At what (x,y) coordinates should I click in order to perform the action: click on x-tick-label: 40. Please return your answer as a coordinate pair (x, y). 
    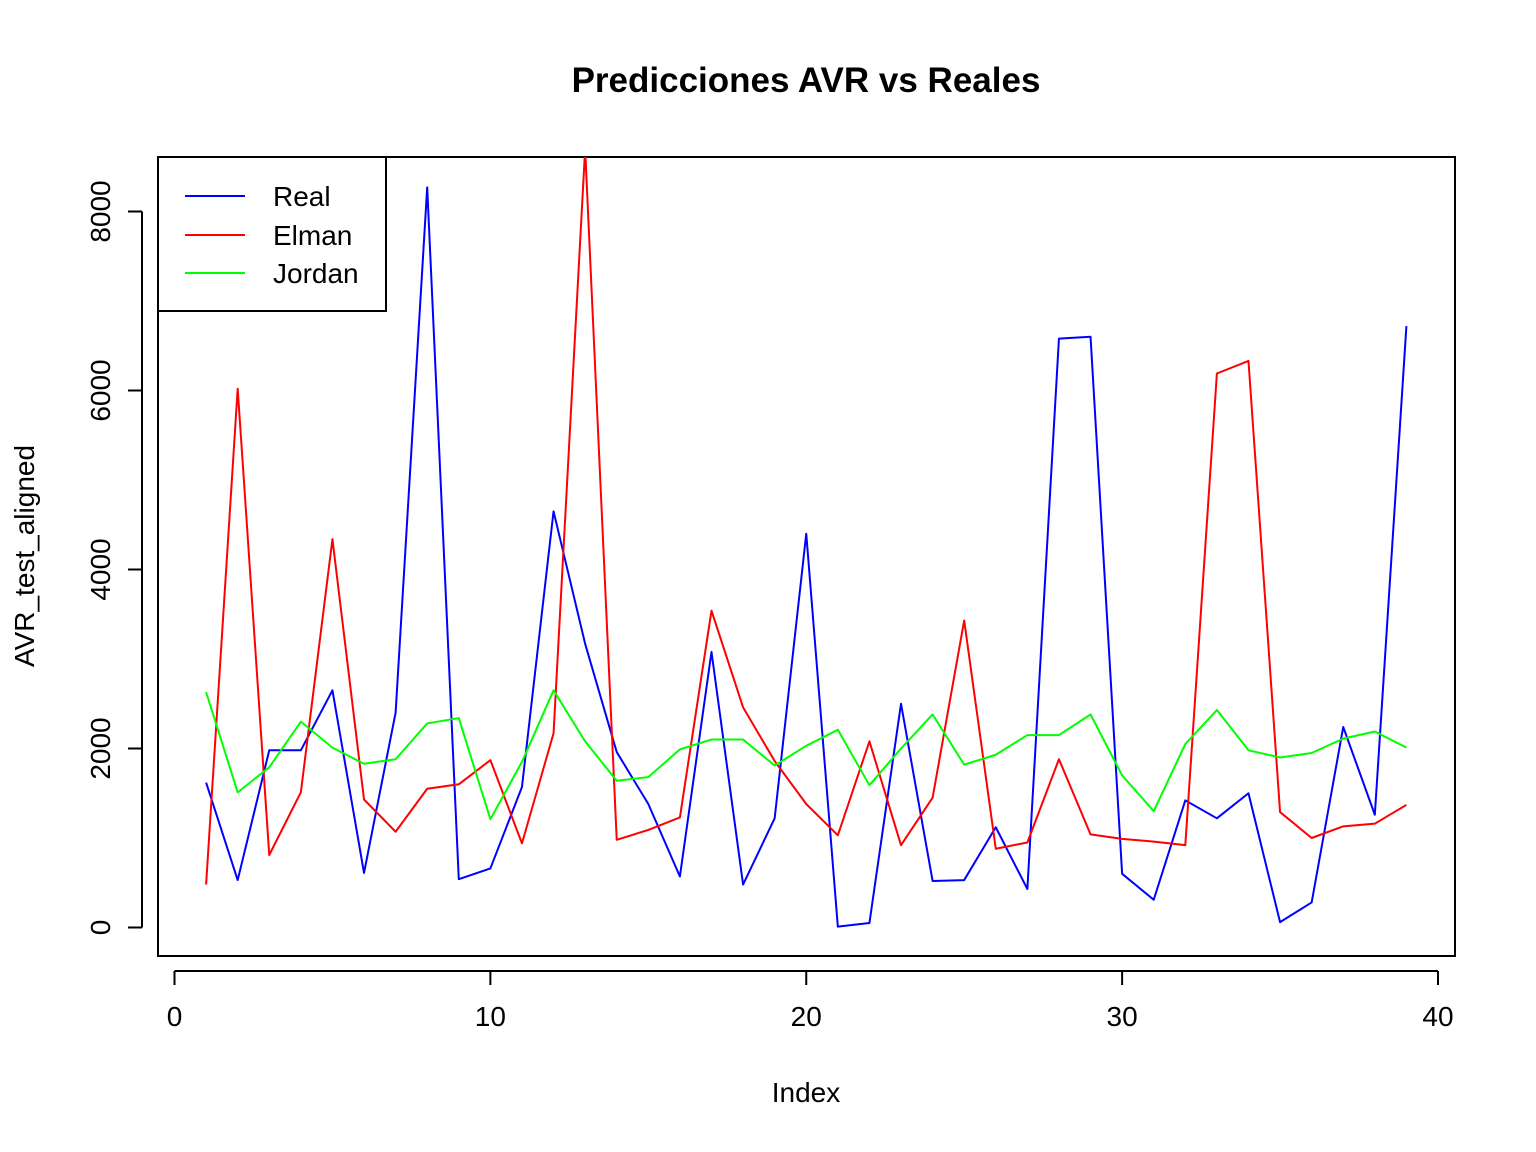
    Looking at the image, I should click on (1437, 1016).